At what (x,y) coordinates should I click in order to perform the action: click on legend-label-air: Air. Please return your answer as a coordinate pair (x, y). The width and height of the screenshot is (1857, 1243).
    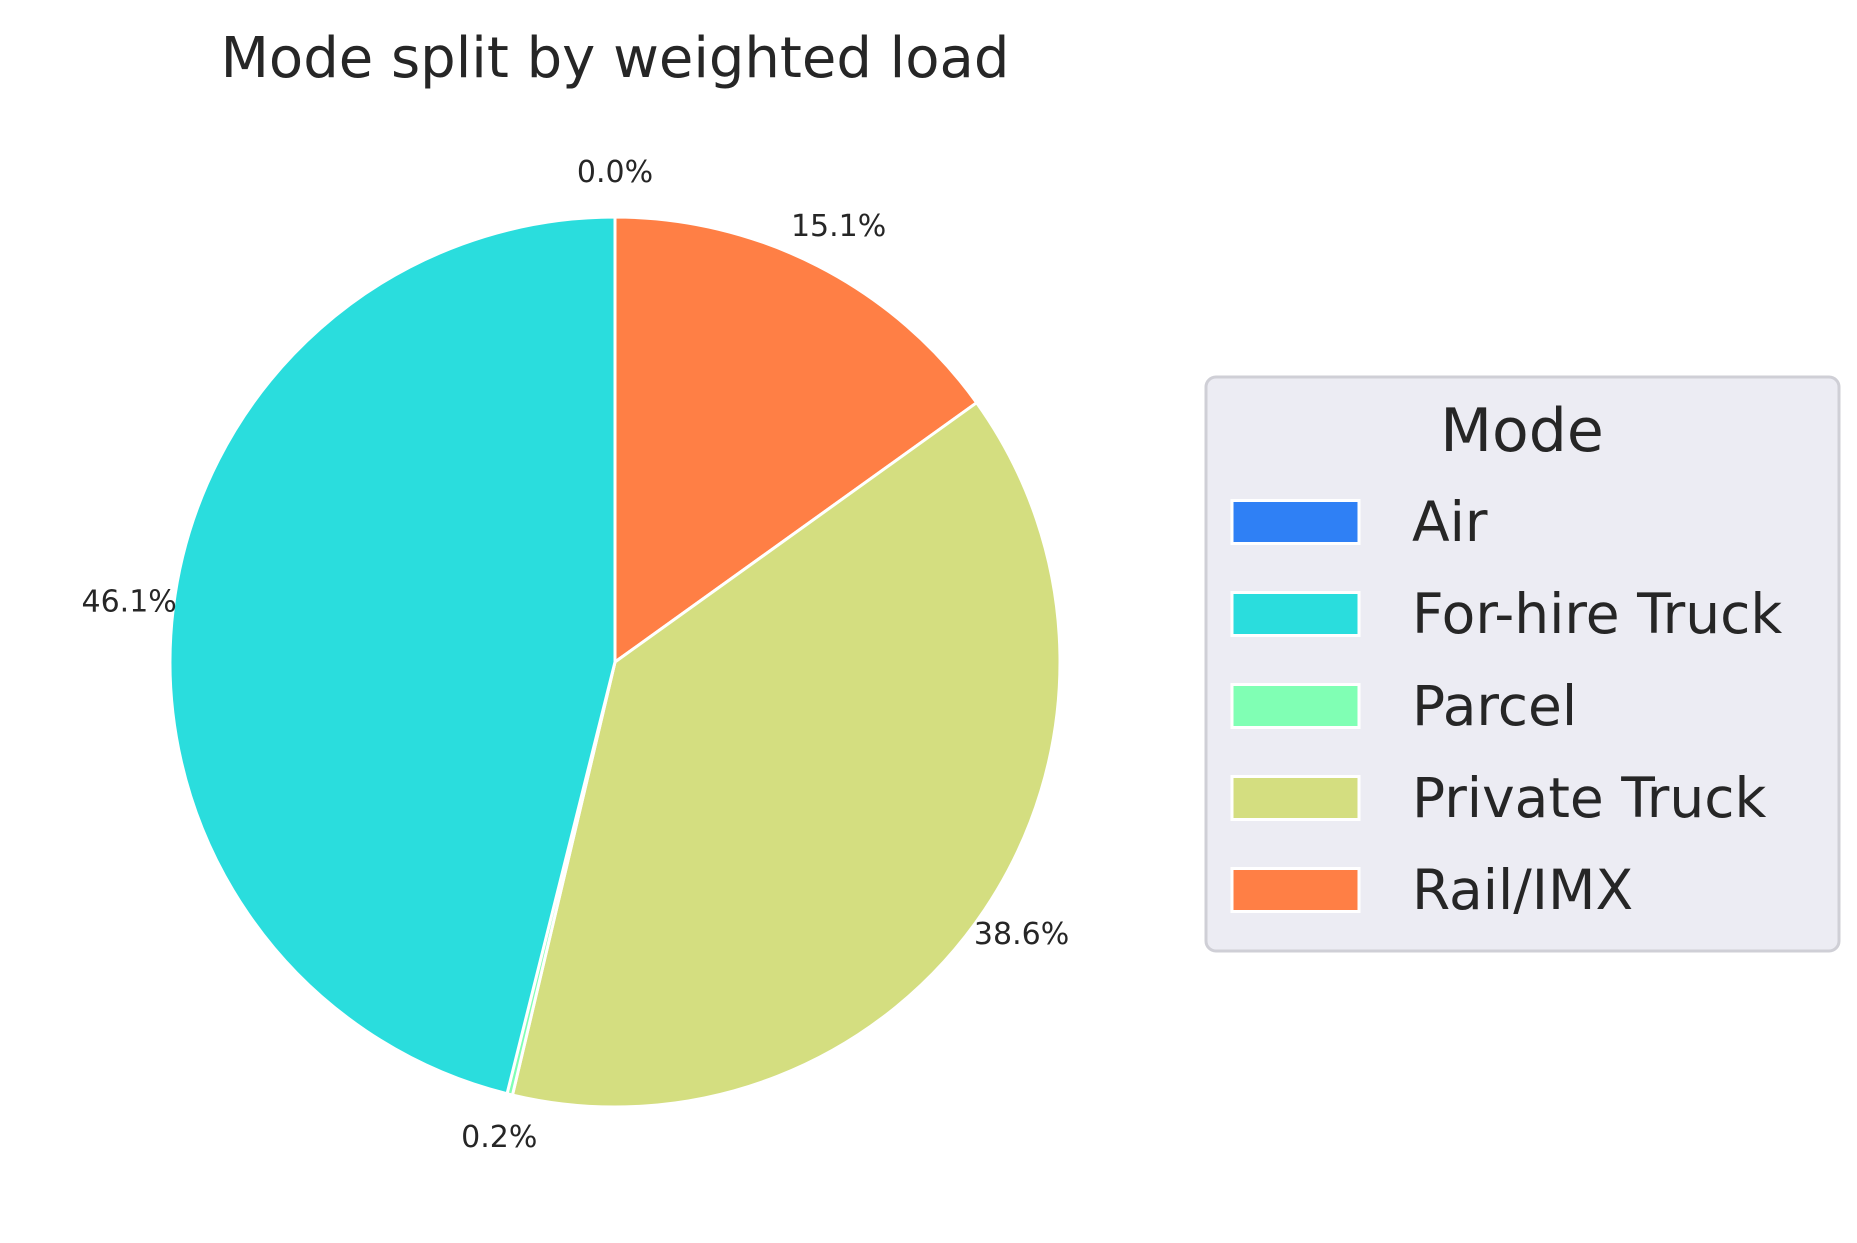
    Looking at the image, I should click on (1450, 522).